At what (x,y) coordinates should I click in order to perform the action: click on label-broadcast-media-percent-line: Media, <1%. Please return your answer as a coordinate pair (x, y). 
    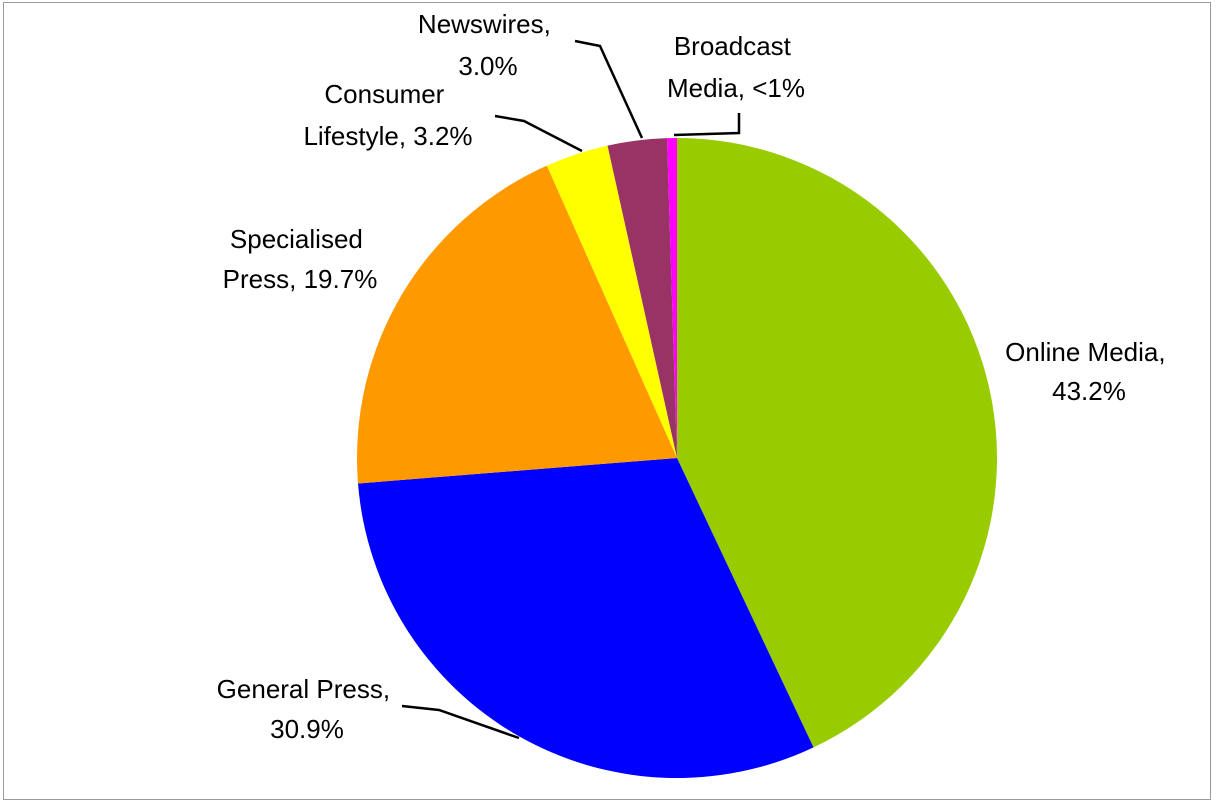
    Looking at the image, I should click on (736, 88).